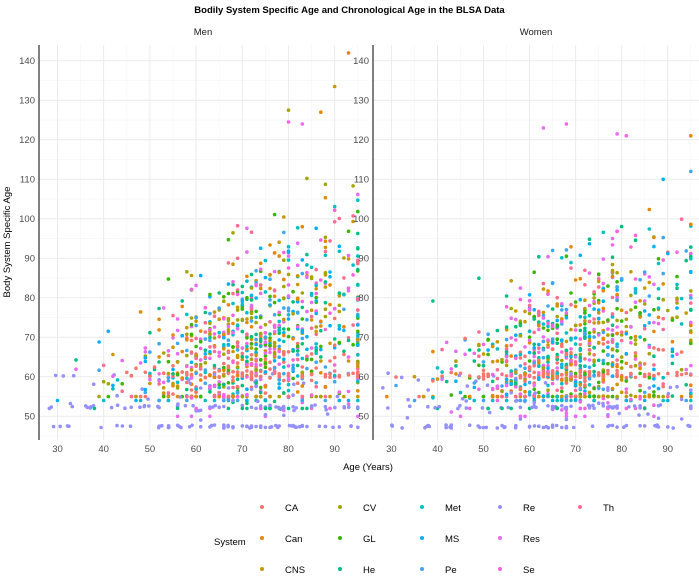 The image size is (699, 582). Describe the element at coordinates (29, 337) in the screenshot. I see `y-tick-label: 70` at that location.